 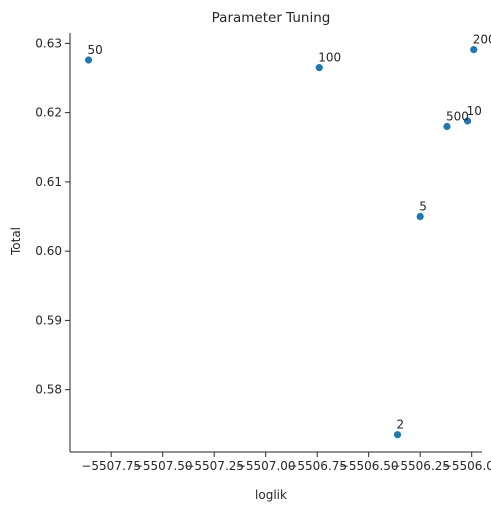 What do you see at coordinates (423, 207) in the screenshot?
I see `data-point-label-5: 5` at bounding box center [423, 207].